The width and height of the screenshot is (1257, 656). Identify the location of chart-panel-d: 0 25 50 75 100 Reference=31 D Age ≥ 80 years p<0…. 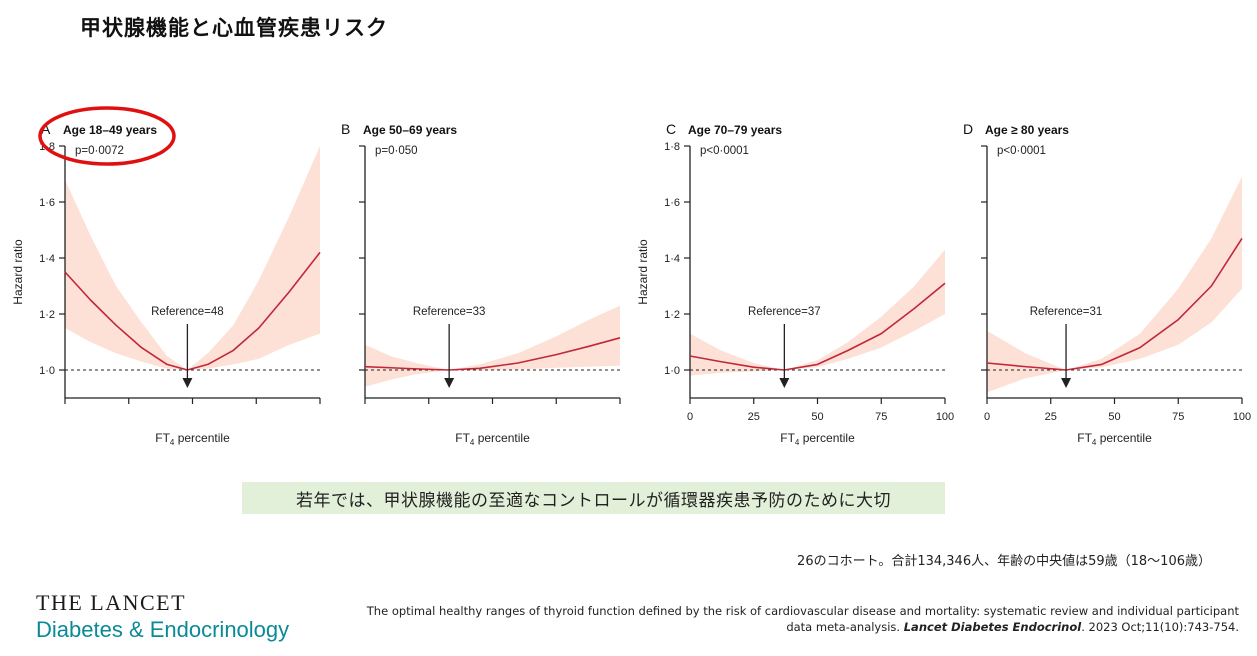
(1107, 284).